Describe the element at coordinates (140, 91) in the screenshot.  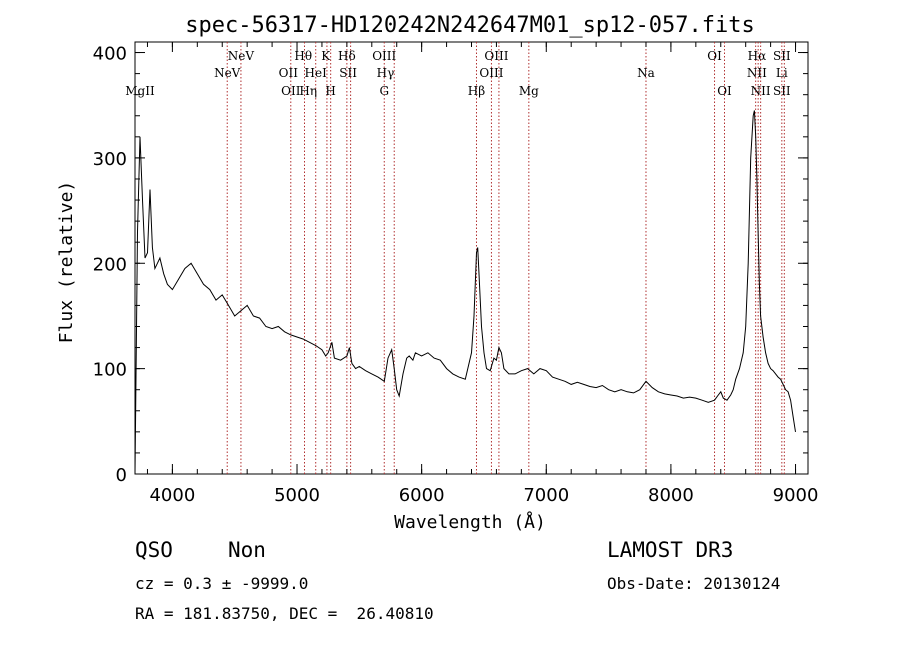
I see `spectral-line-label: MgII` at that location.